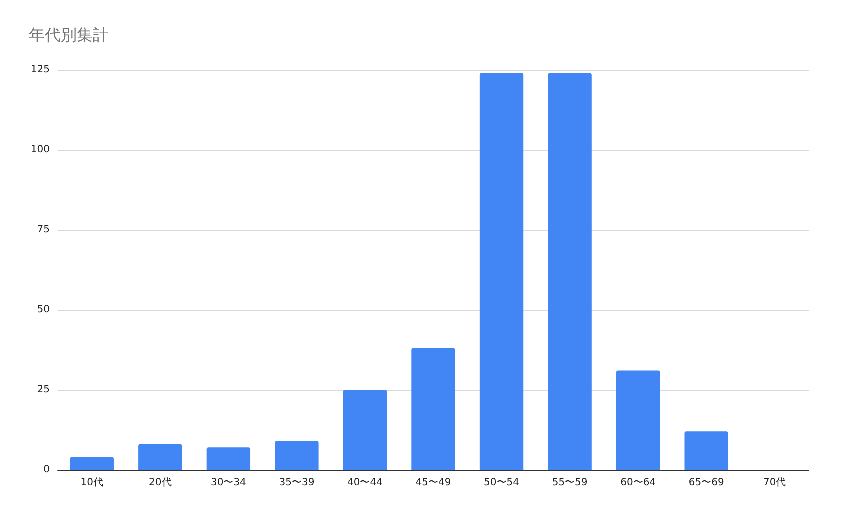  What do you see at coordinates (502, 483) in the screenshot?
I see `x-tick-label: 50〜54` at bounding box center [502, 483].